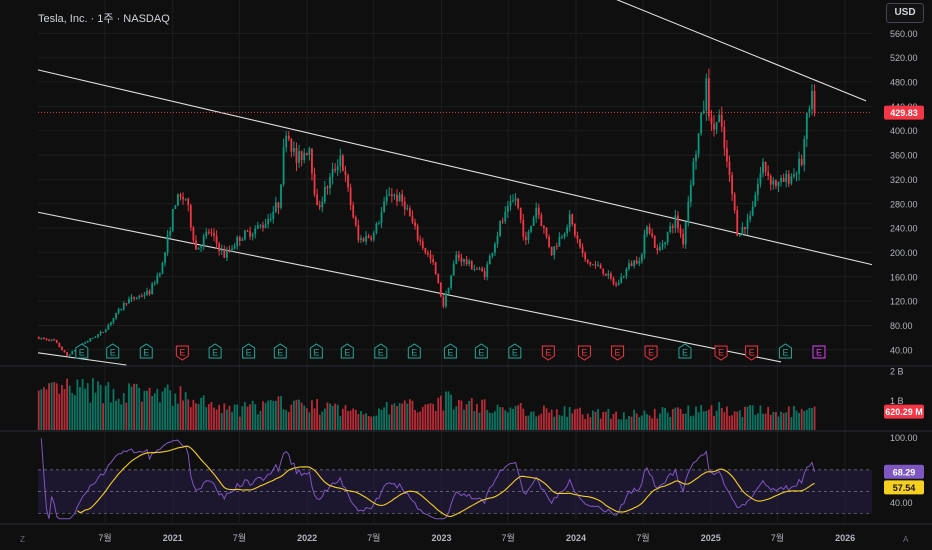 The image size is (932, 550). What do you see at coordinates (603, 51) in the screenshot?
I see `channel-upper` at bounding box center [603, 51].